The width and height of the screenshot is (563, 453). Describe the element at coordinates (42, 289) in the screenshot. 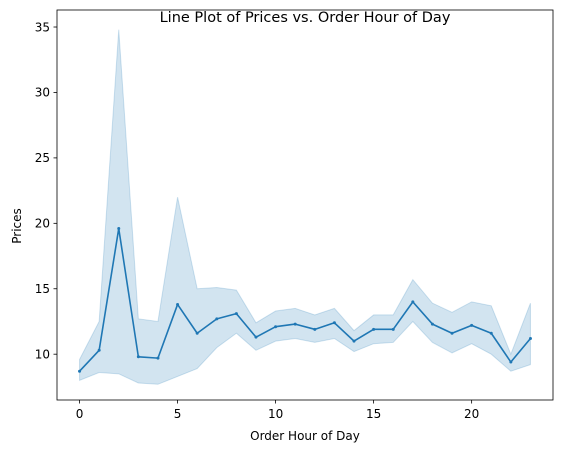

I see `y-tick-label: 15` at that location.